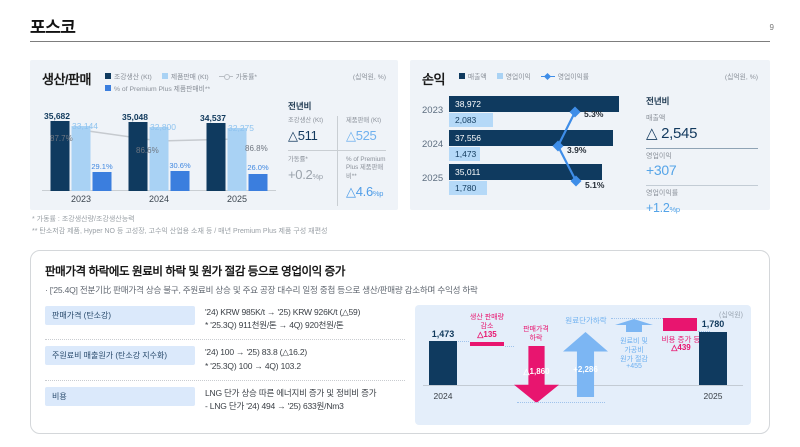 The width and height of the screenshot is (800, 447). I want to click on desc-line-2: * '25.3Q) 100 → 4Q) 103.2, so click(253, 365).